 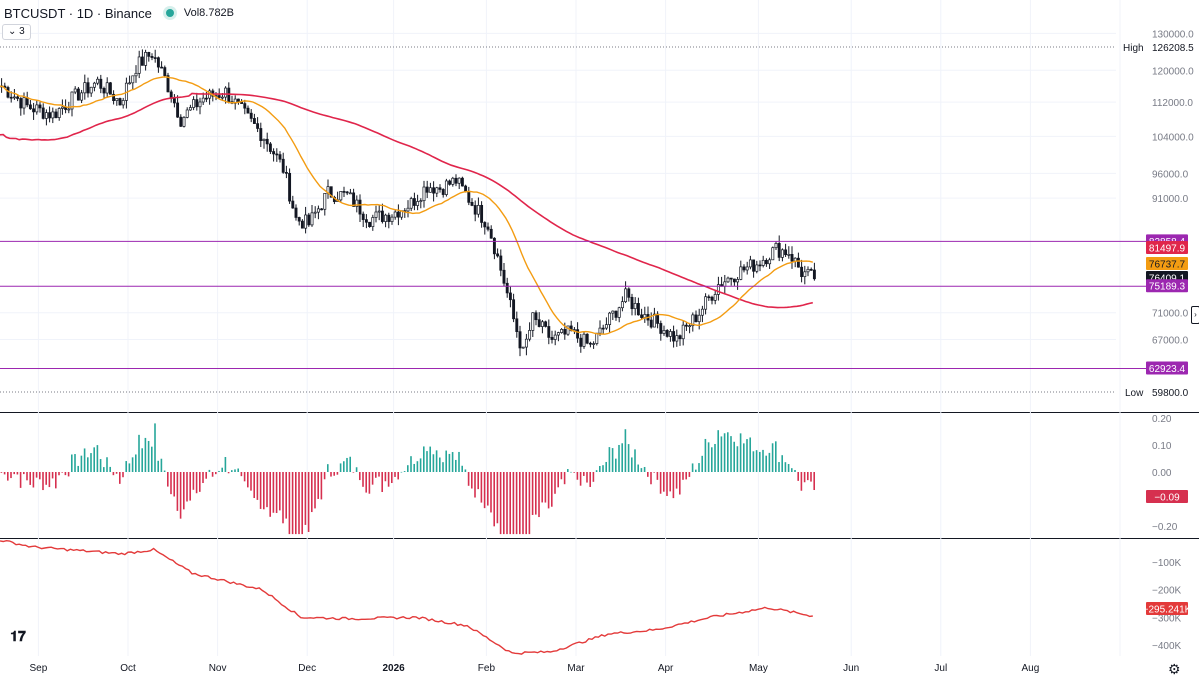 I want to click on y-tick-label: 91000.0, so click(x=1170, y=199).